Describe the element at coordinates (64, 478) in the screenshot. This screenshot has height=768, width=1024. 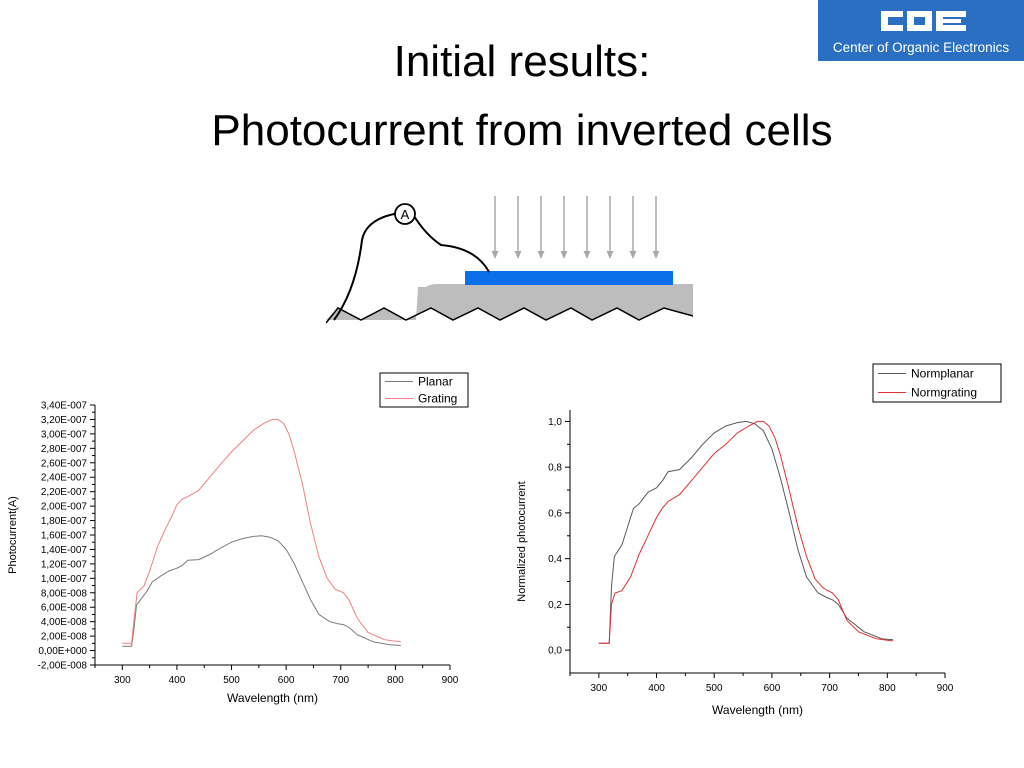
I see `y-tick-label: 2,40E-007` at that location.